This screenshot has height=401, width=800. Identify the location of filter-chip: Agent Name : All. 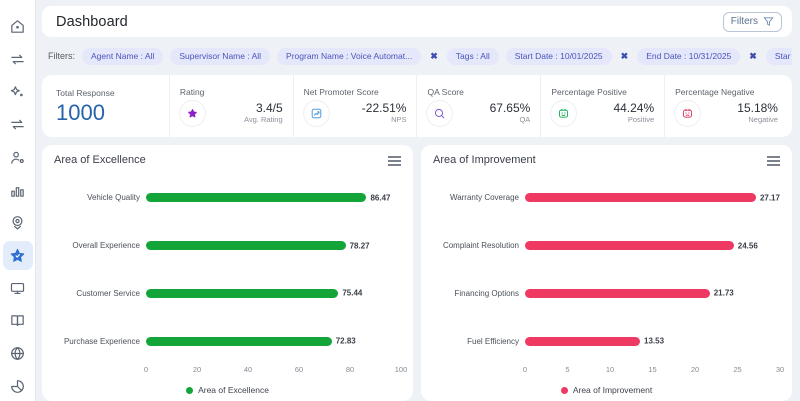
(123, 56).